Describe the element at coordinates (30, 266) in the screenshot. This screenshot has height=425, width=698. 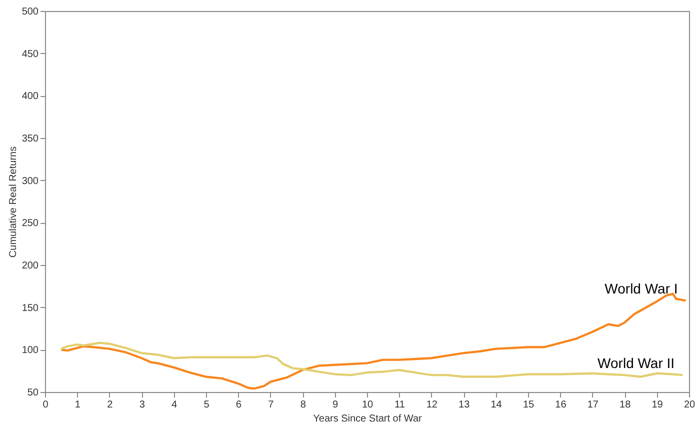
I see `y-tick-label: 200` at that location.